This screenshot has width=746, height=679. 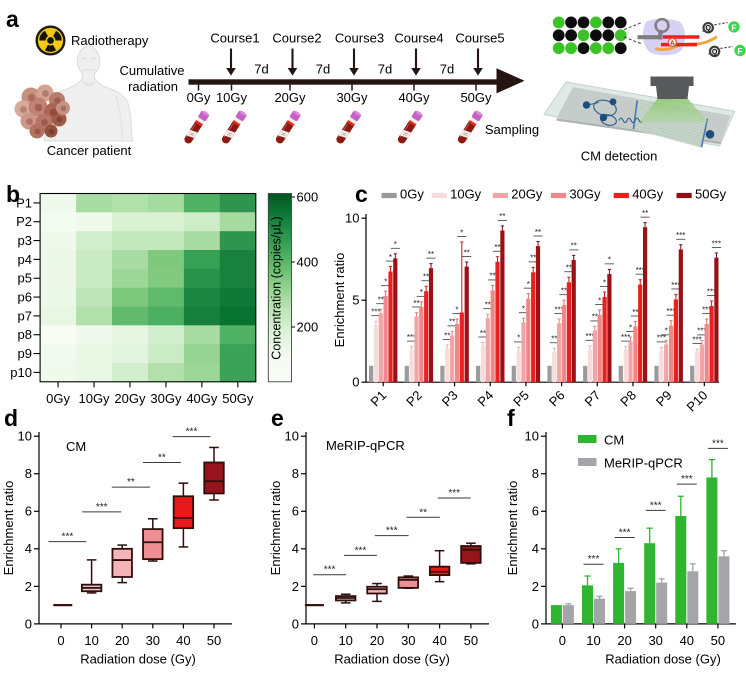 I want to click on svg-text: MeRIP-qPCR, so click(x=643, y=463).